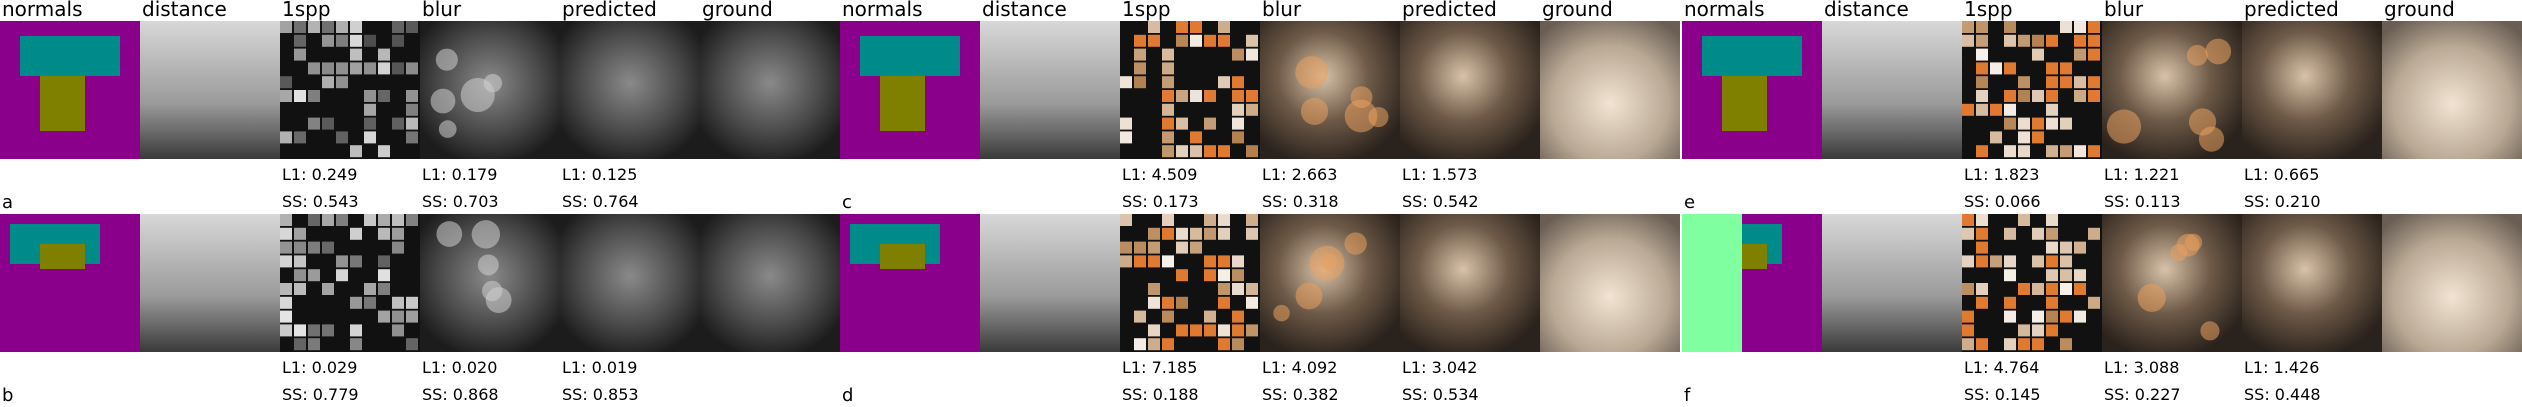  I want to click on distance-image, so click(1892, 90).